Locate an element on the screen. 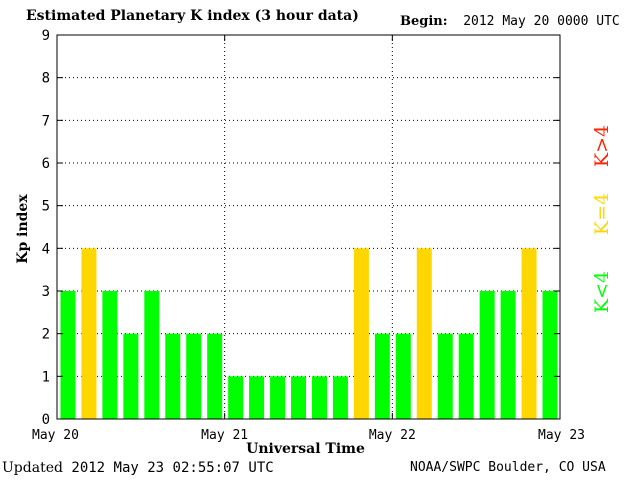 The width and height of the screenshot is (640, 480). y-tick-label: 2 is located at coordinates (46, 335).